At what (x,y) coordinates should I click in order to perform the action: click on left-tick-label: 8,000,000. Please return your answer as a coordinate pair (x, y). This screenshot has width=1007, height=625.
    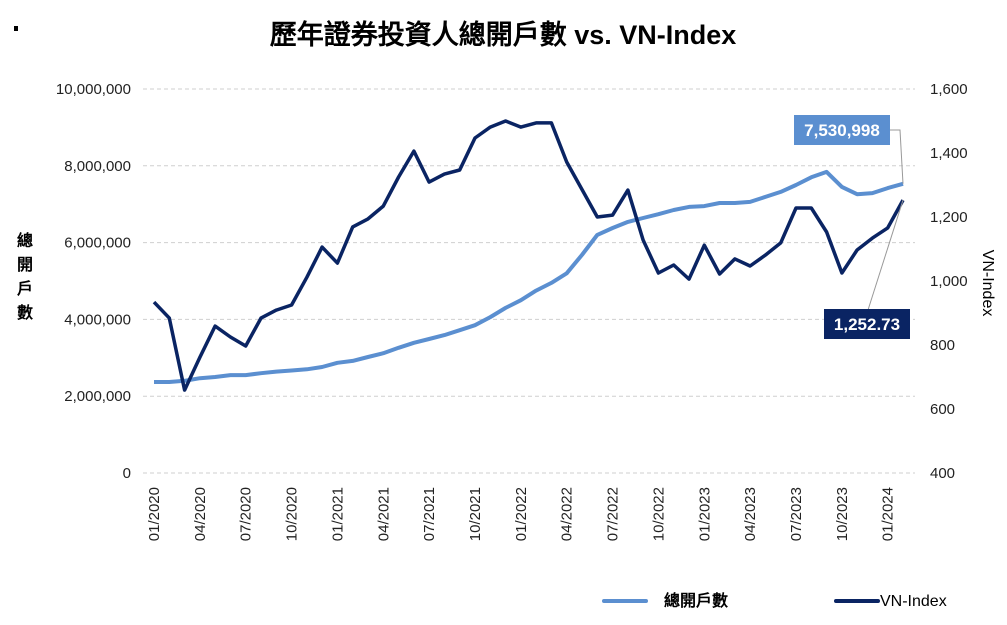
    Looking at the image, I should click on (97, 166).